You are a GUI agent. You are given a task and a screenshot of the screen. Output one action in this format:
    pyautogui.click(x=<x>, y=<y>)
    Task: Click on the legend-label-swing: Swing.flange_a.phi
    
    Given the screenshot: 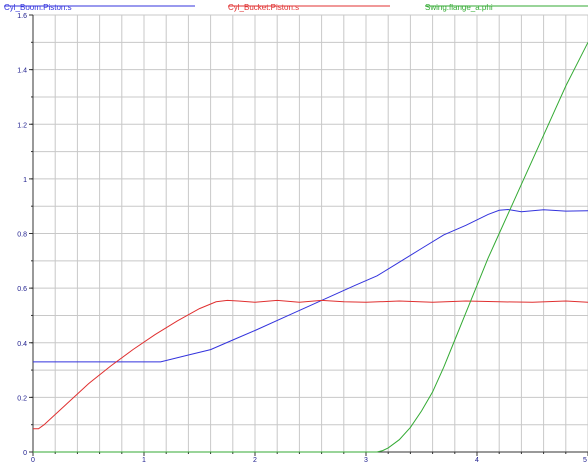 What is the action you would take?
    pyautogui.click(x=459, y=7)
    